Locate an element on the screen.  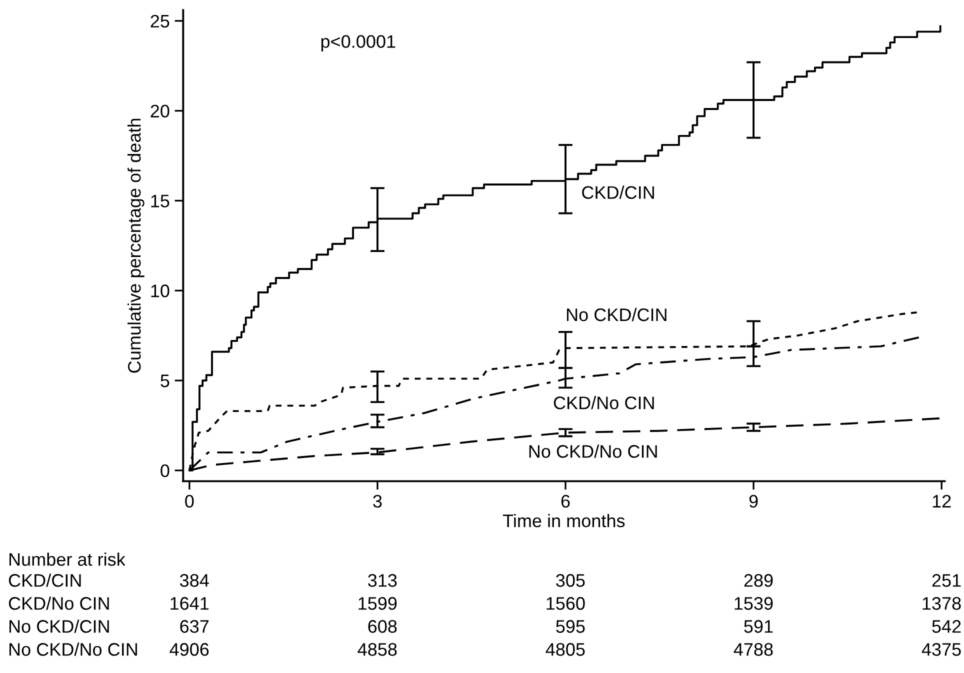
y-tick-label: 5 is located at coordinates (165, 381).